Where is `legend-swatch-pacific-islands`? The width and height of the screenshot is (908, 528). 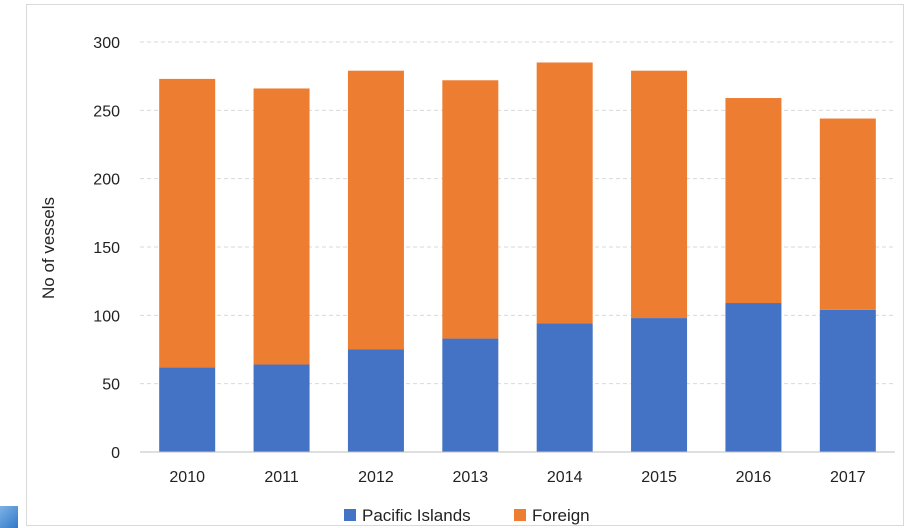
legend-swatch-pacific-islands is located at coordinates (350, 515).